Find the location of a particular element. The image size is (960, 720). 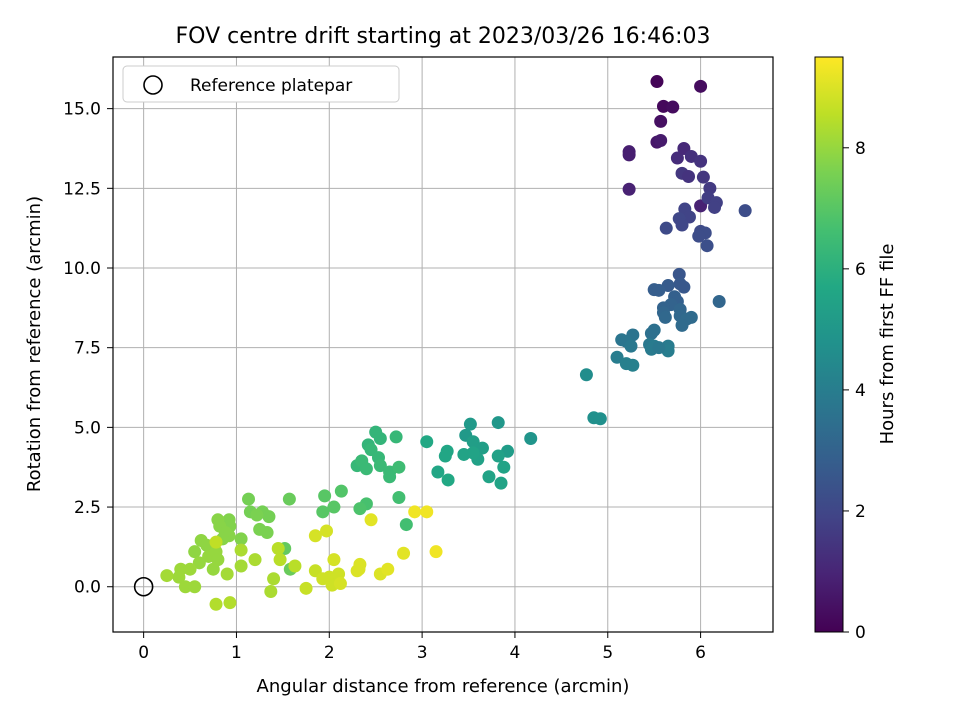

y-tick-label: 12.5 is located at coordinates (82, 189).